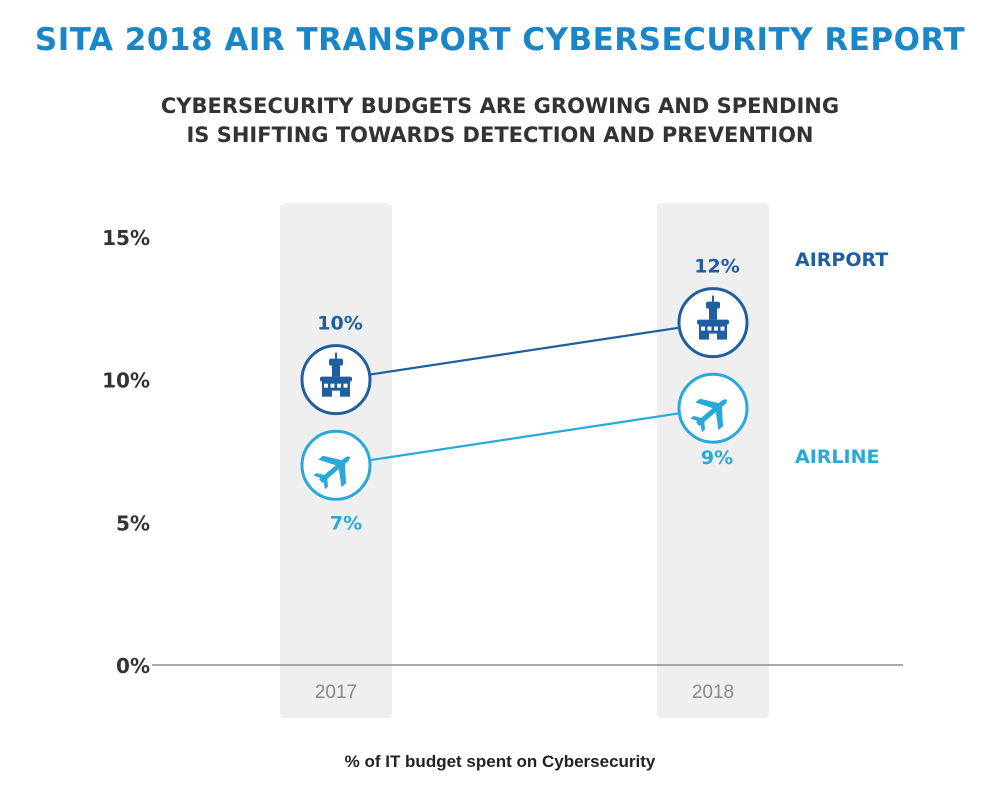 This screenshot has height=796, width=1000. Describe the element at coordinates (717, 458) in the screenshot. I see `data-label: 9%` at that location.